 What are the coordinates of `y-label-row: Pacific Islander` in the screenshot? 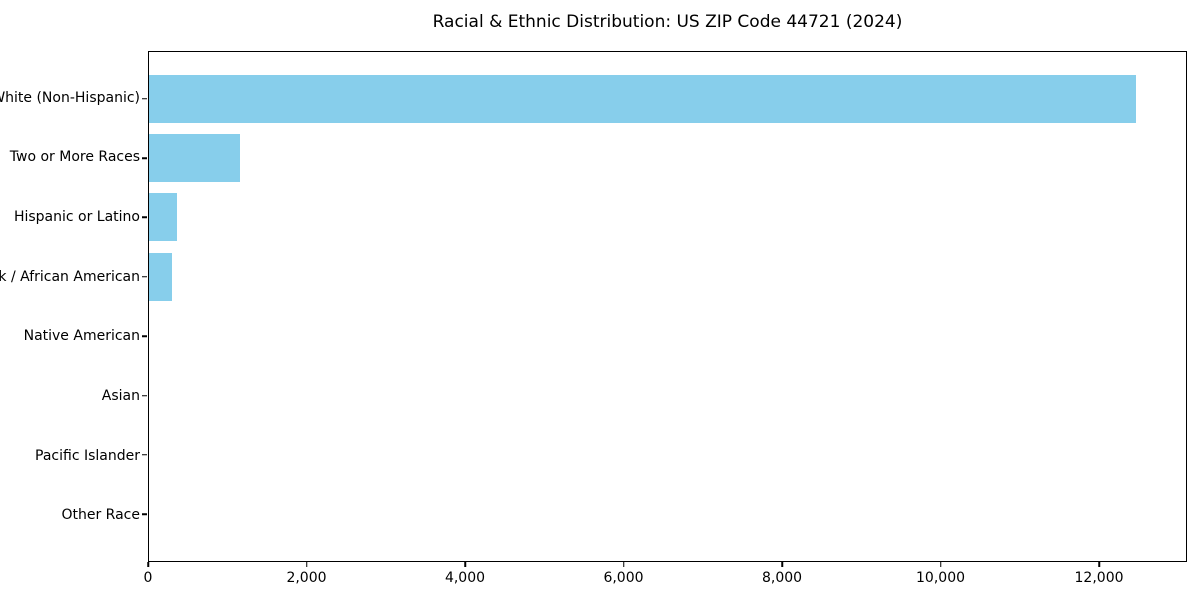 It's located at (70, 456).